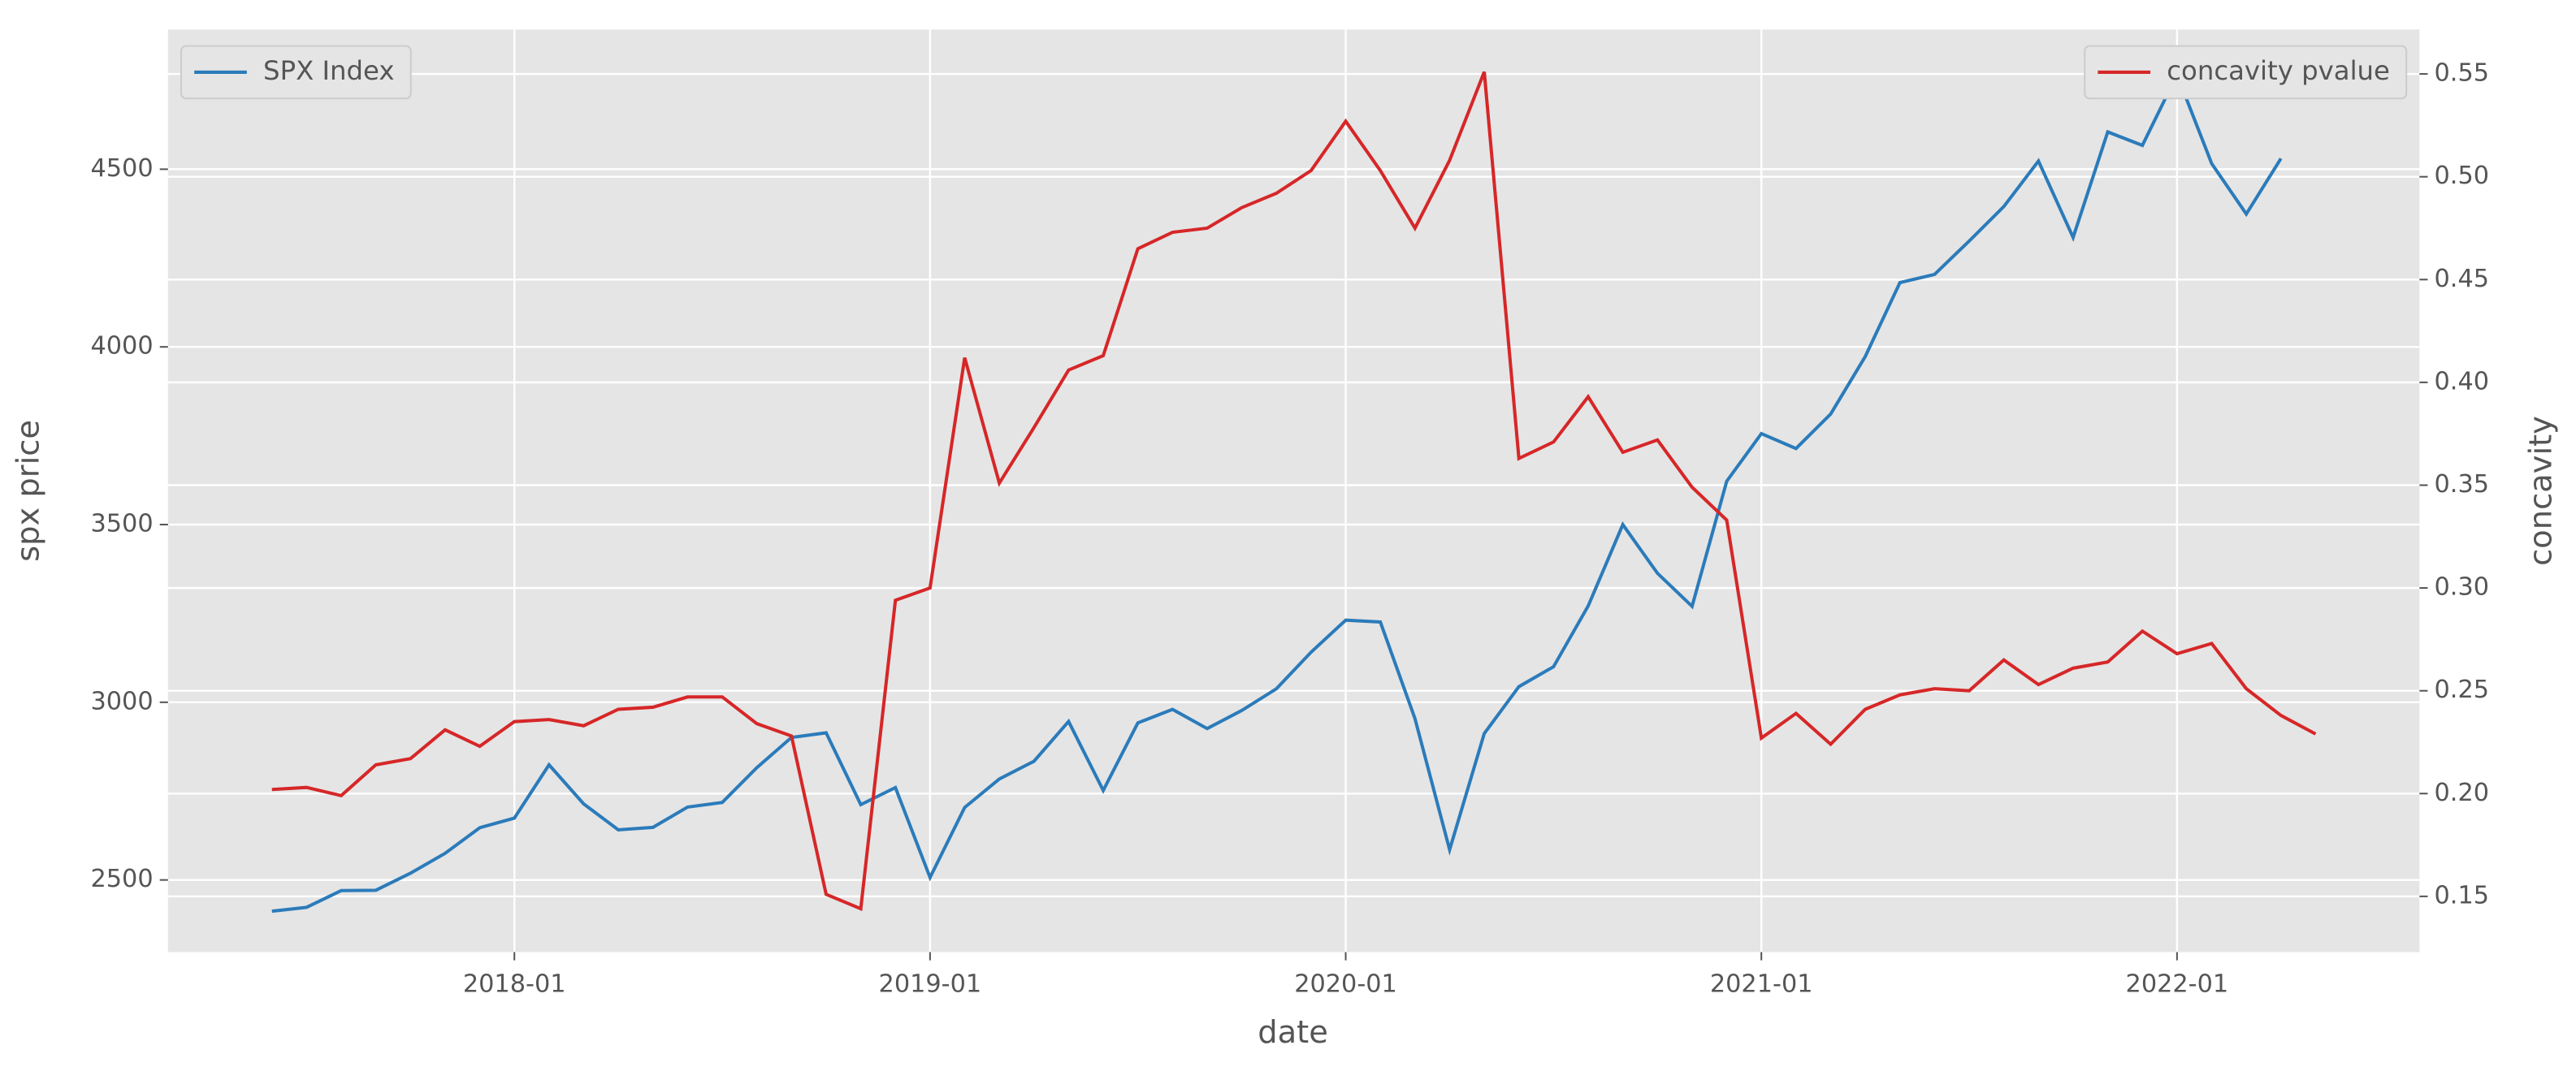 Image resolution: width=2576 pixels, height=1067 pixels. What do you see at coordinates (514, 984) in the screenshot?
I see `x-tick-label: 2018-01` at bounding box center [514, 984].